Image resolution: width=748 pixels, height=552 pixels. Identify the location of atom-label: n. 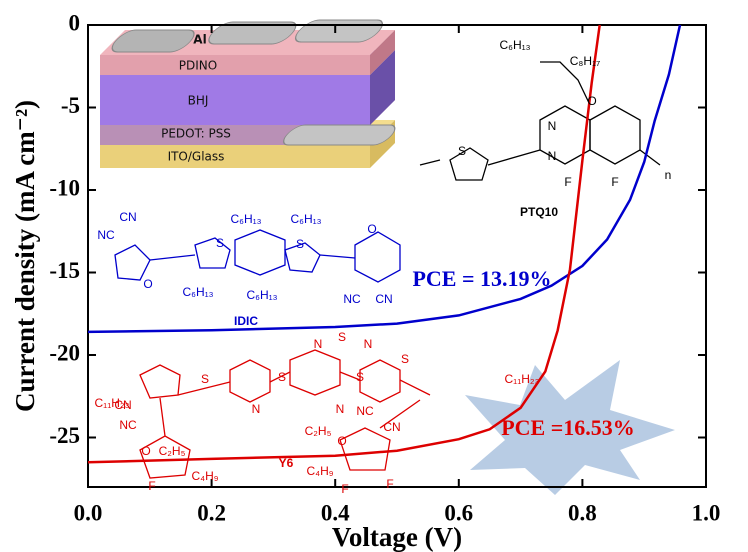
(668, 175).